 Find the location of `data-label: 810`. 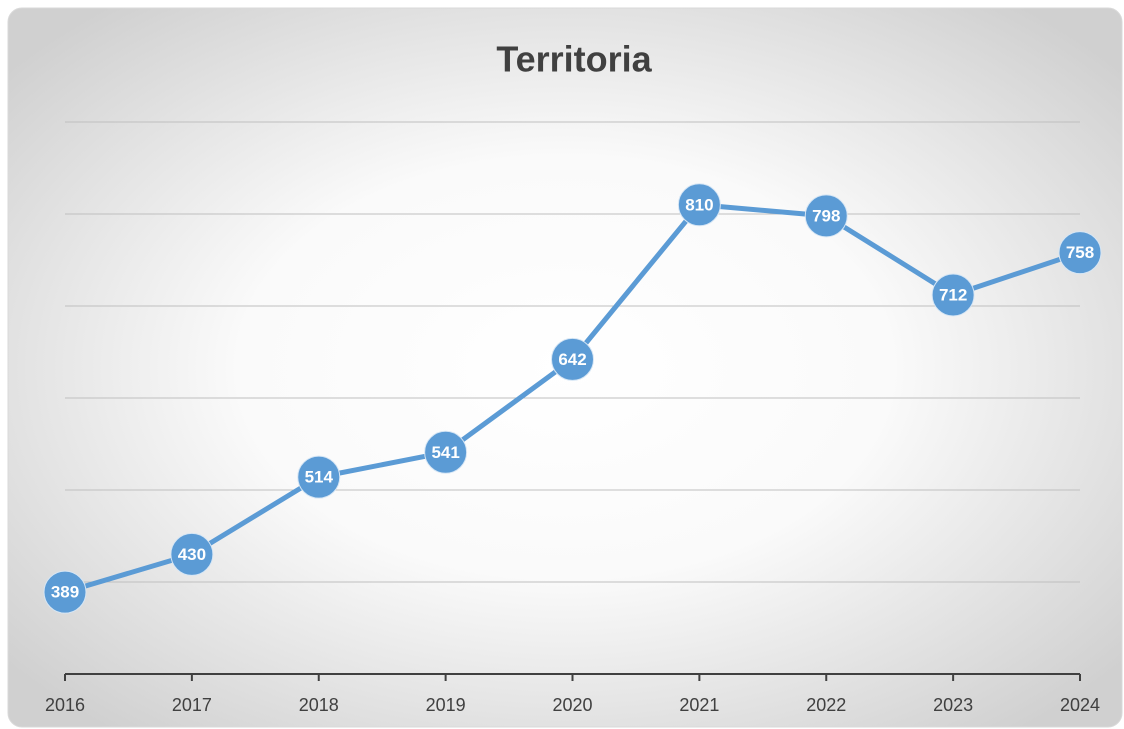

data-label: 810 is located at coordinates (699, 204).